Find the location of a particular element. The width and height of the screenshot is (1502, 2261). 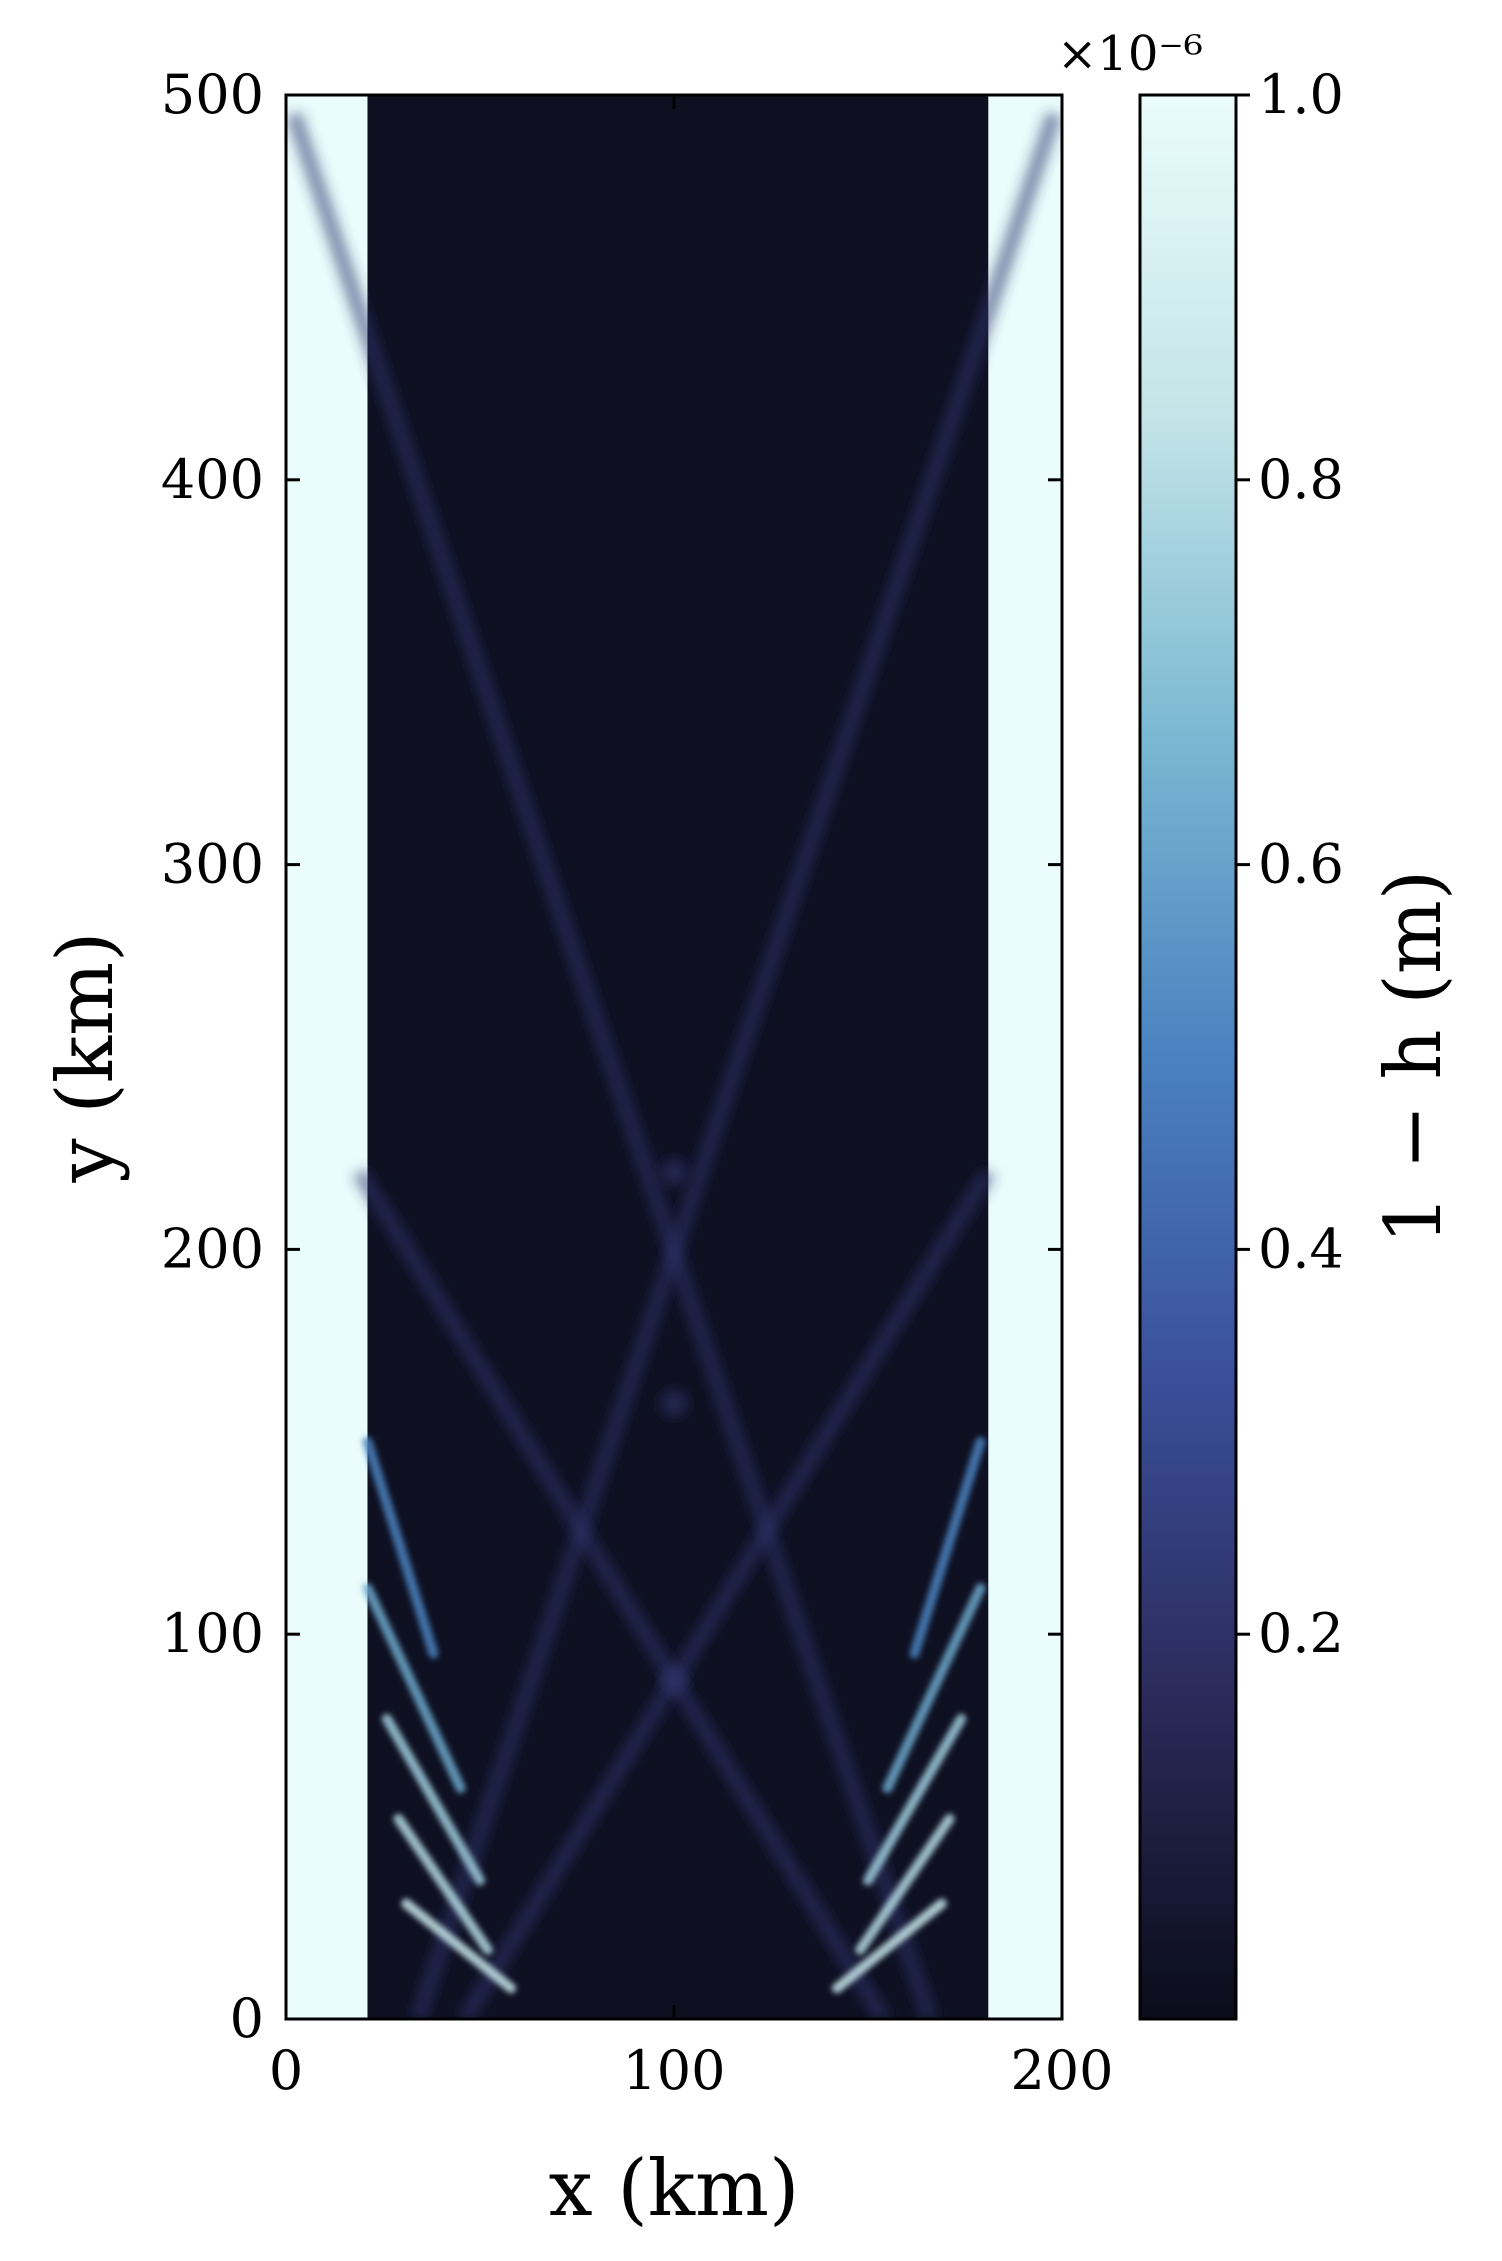

y-tick-label: 400 is located at coordinates (212, 479).